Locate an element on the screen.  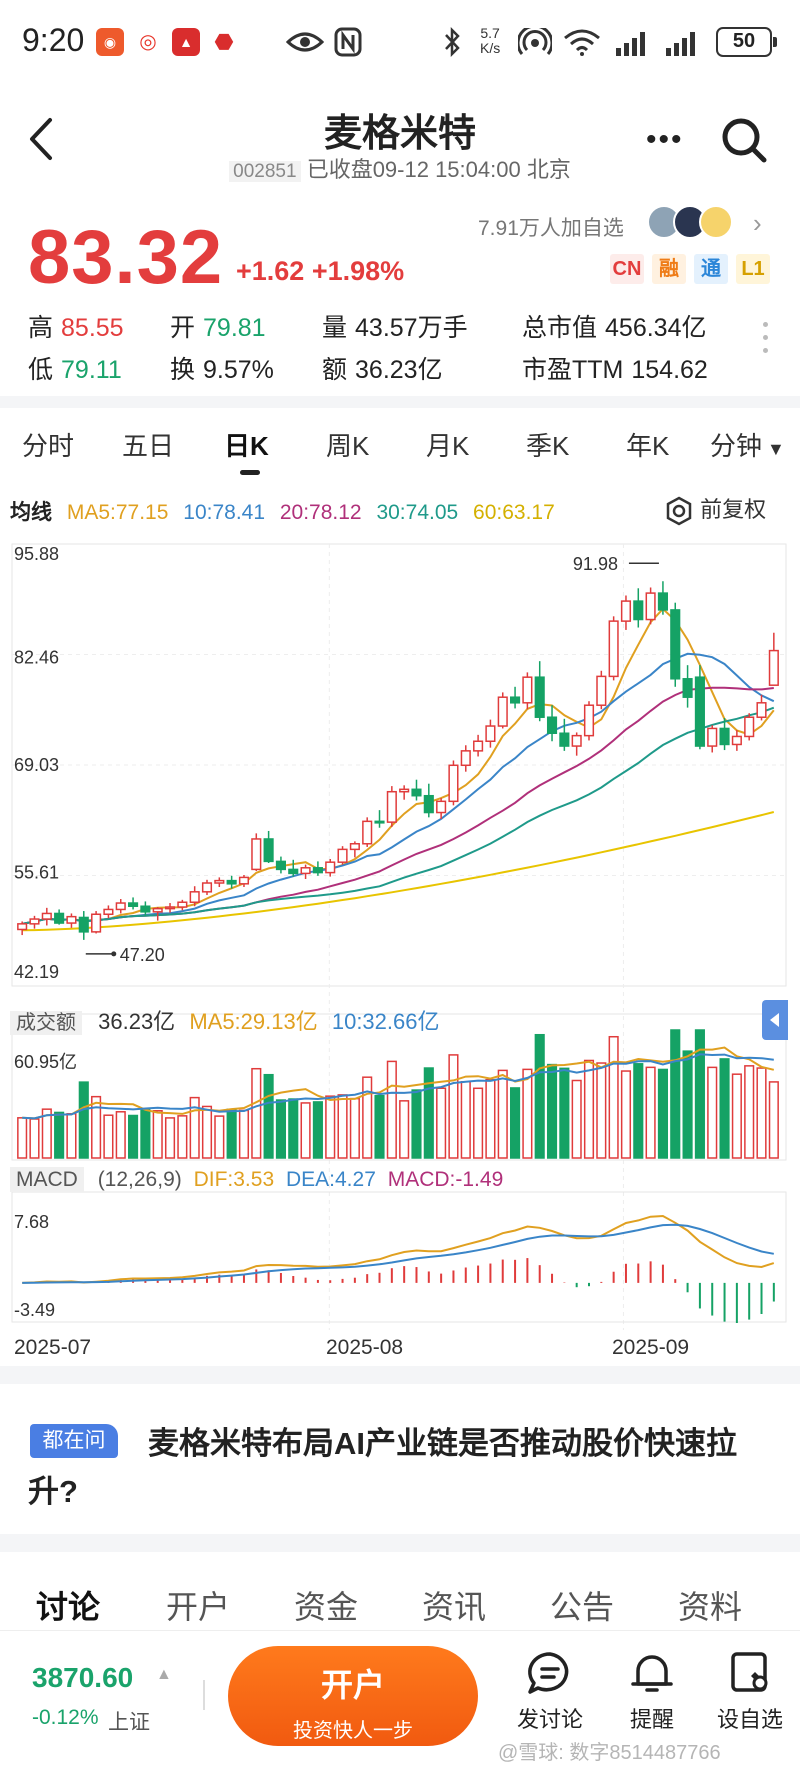
watchlist-icon is located at coordinates (749, 1672).